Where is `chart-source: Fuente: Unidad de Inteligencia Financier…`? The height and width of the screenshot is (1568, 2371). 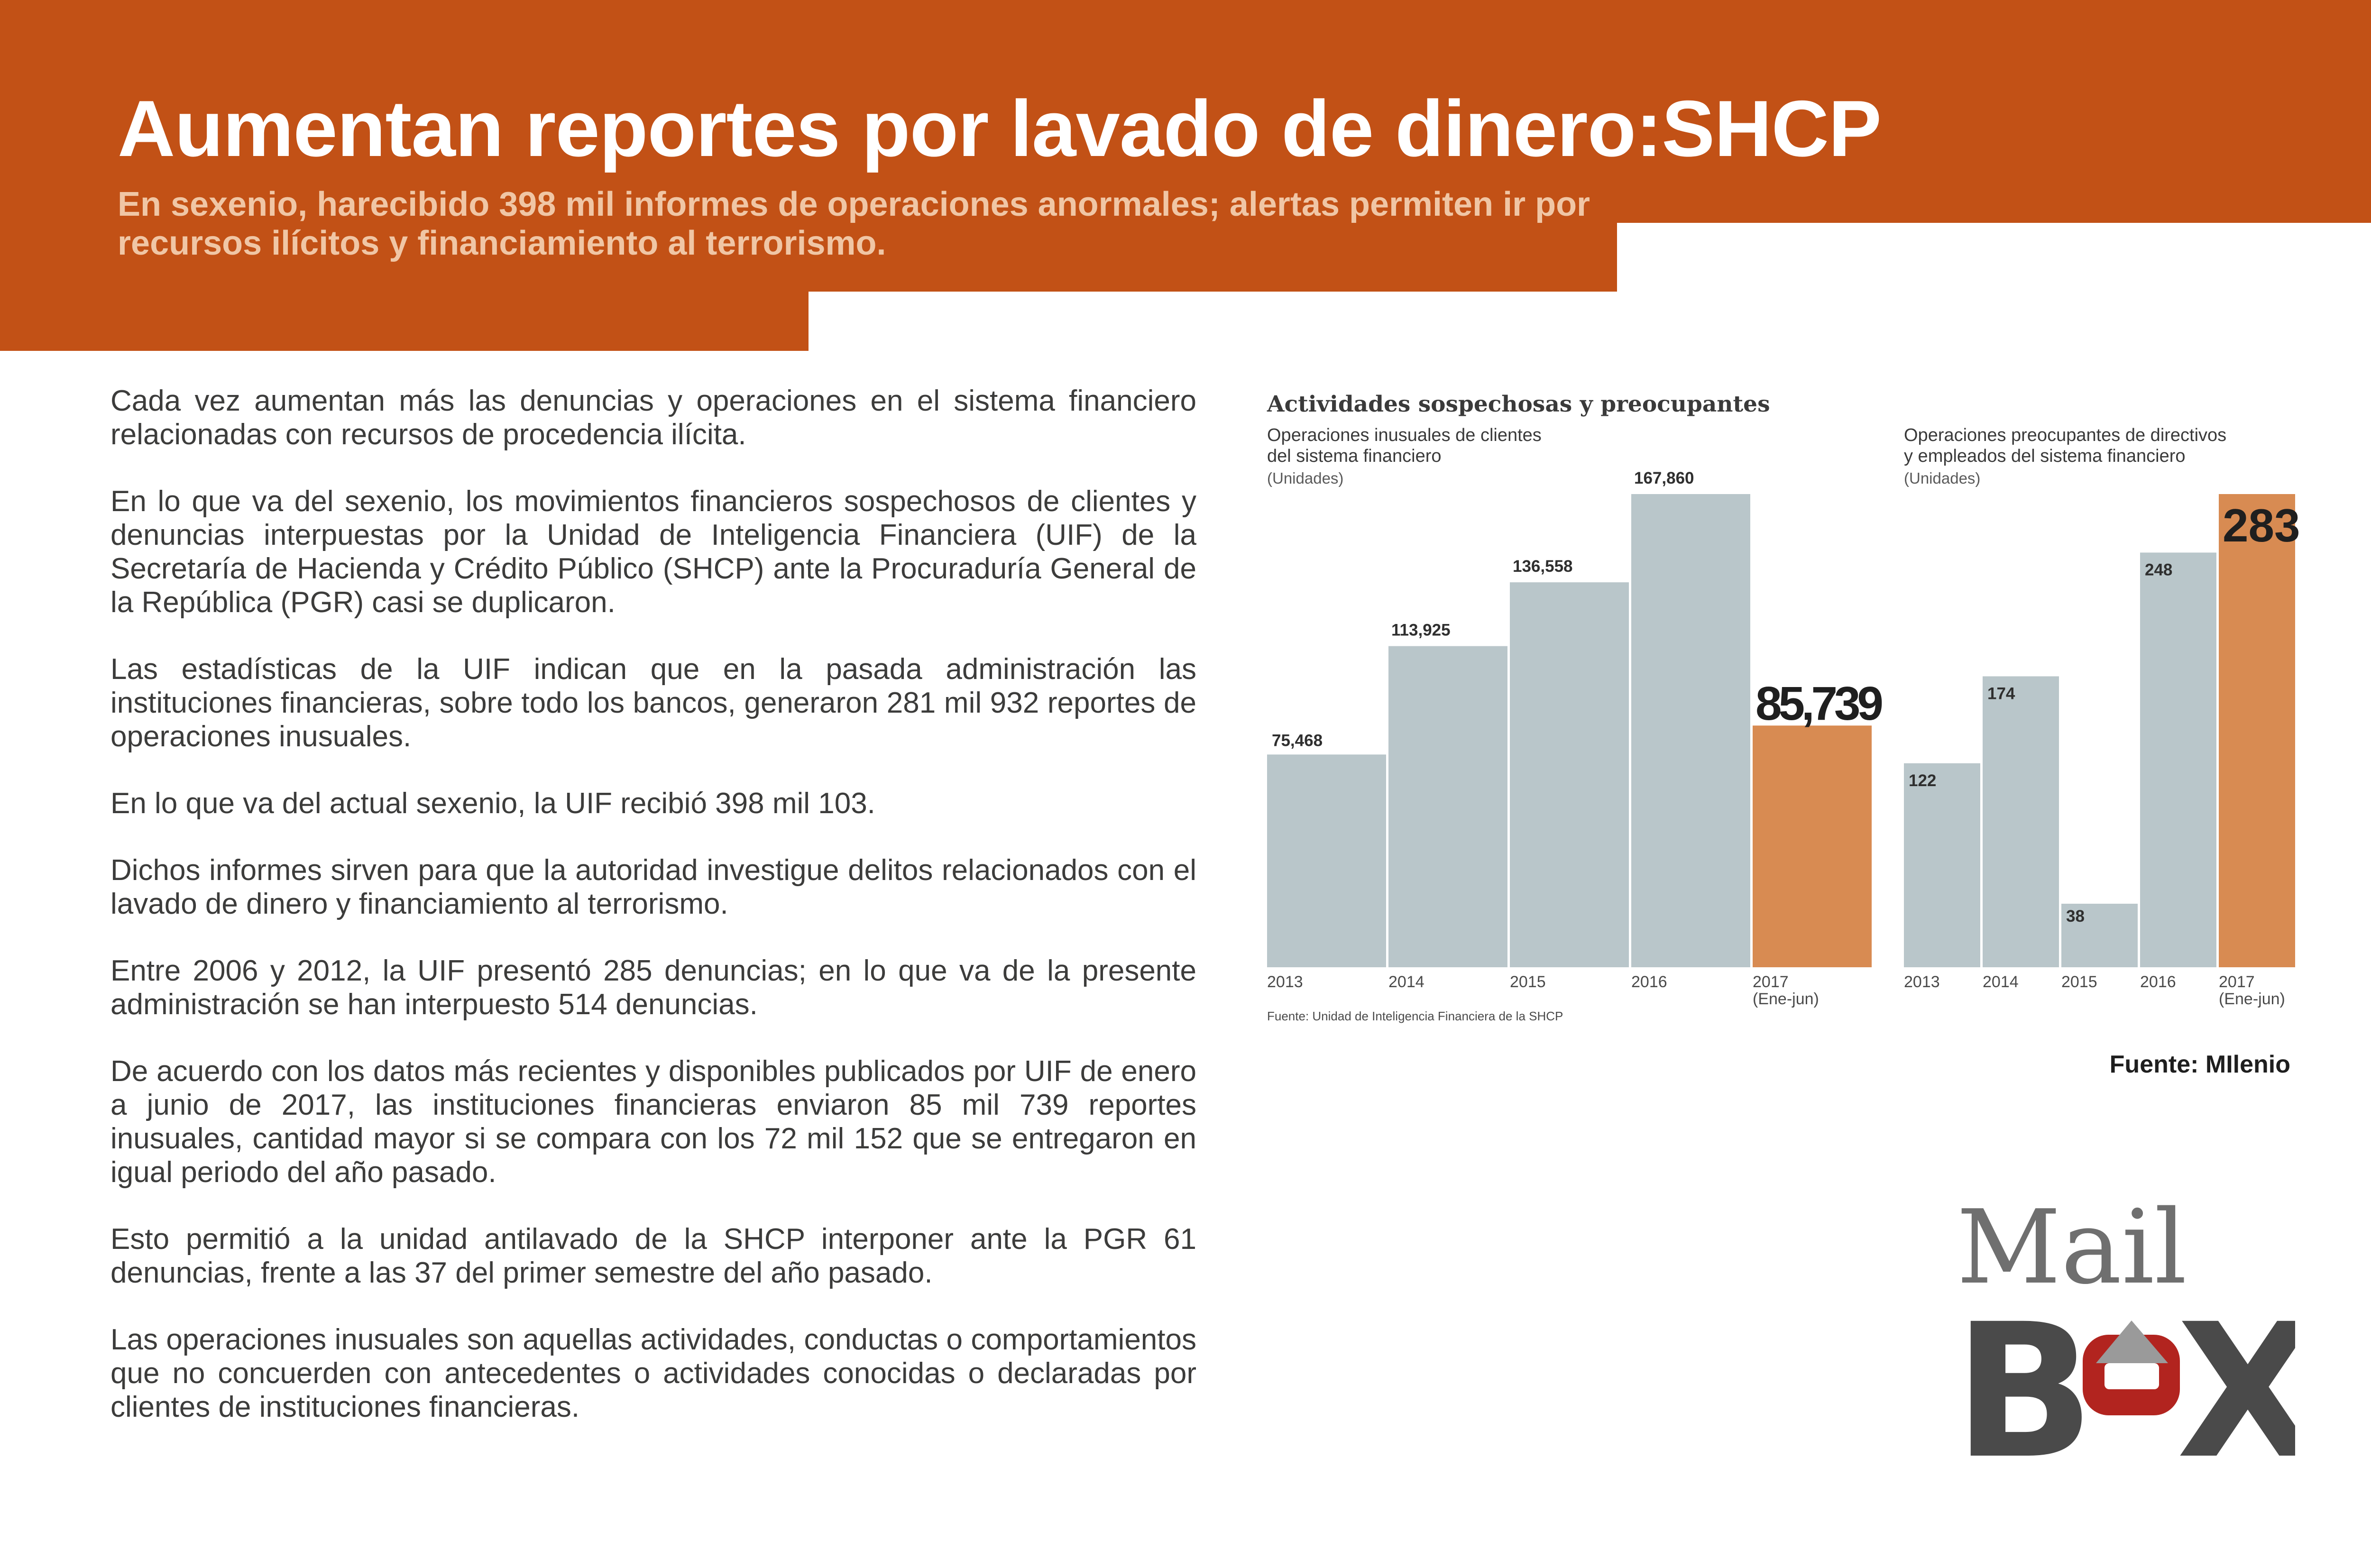
chart-source: Fuente: Unidad de Inteligencia Financier… is located at coordinates (1415, 1016).